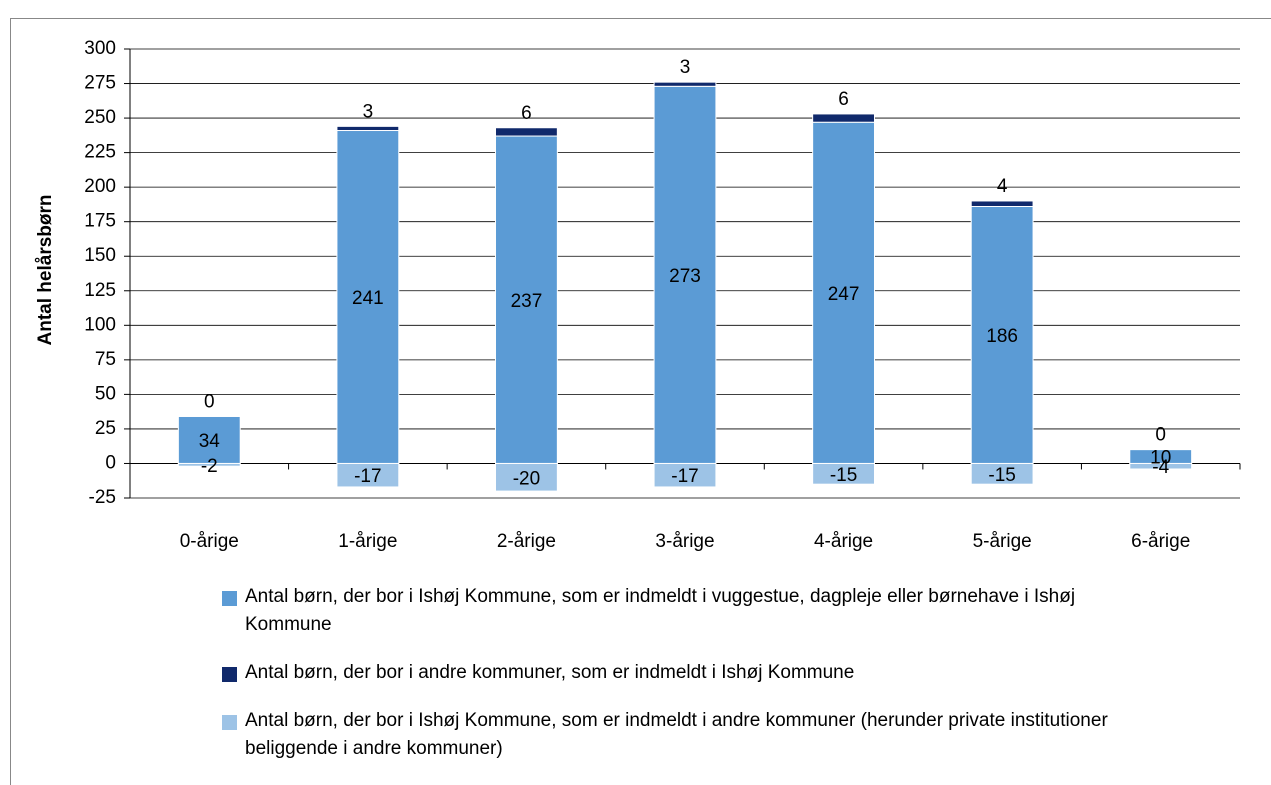  Describe the element at coordinates (100, 324) in the screenshot. I see `y-tick-label: 100` at that location.